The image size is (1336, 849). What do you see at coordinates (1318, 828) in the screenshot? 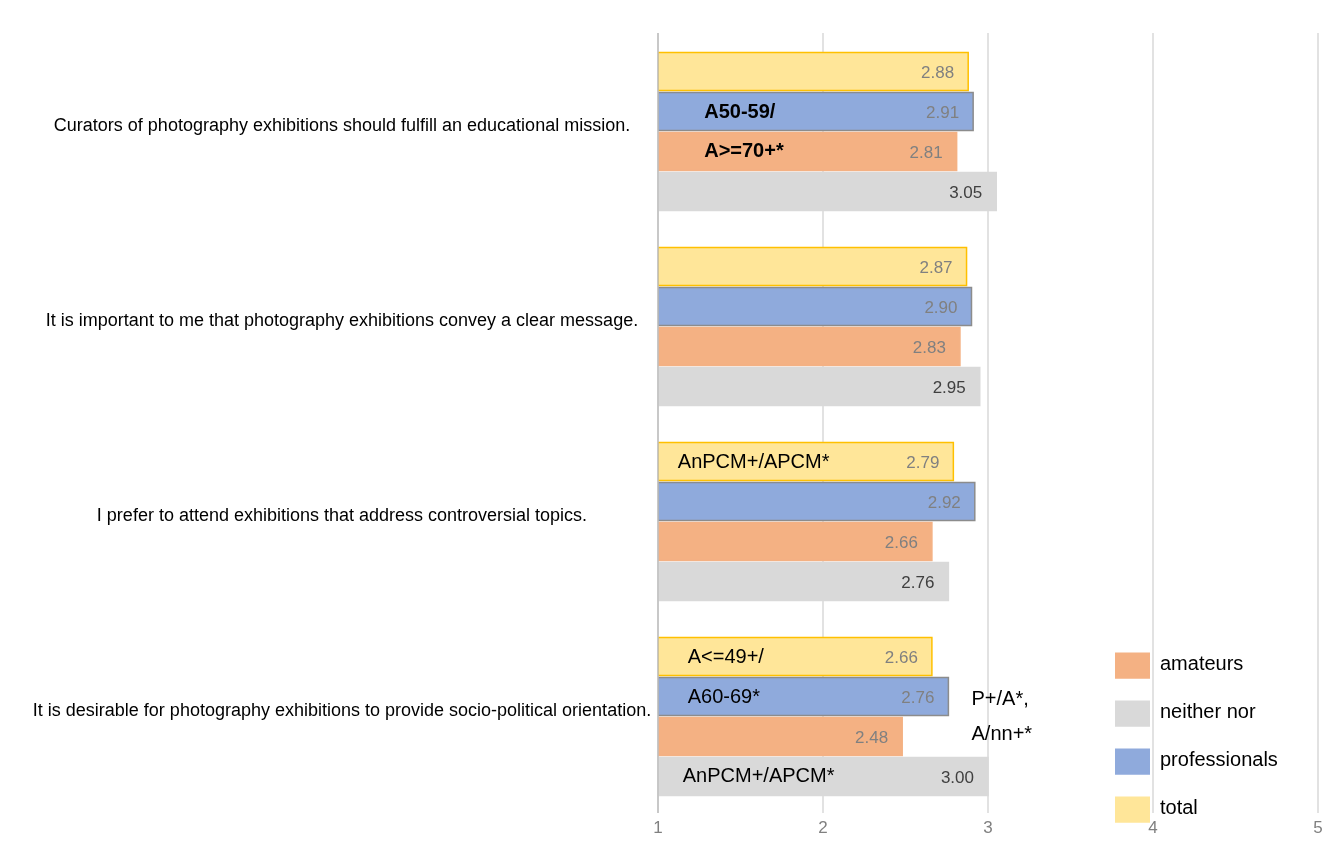
I see `x-tick-label: 5` at bounding box center [1318, 828].